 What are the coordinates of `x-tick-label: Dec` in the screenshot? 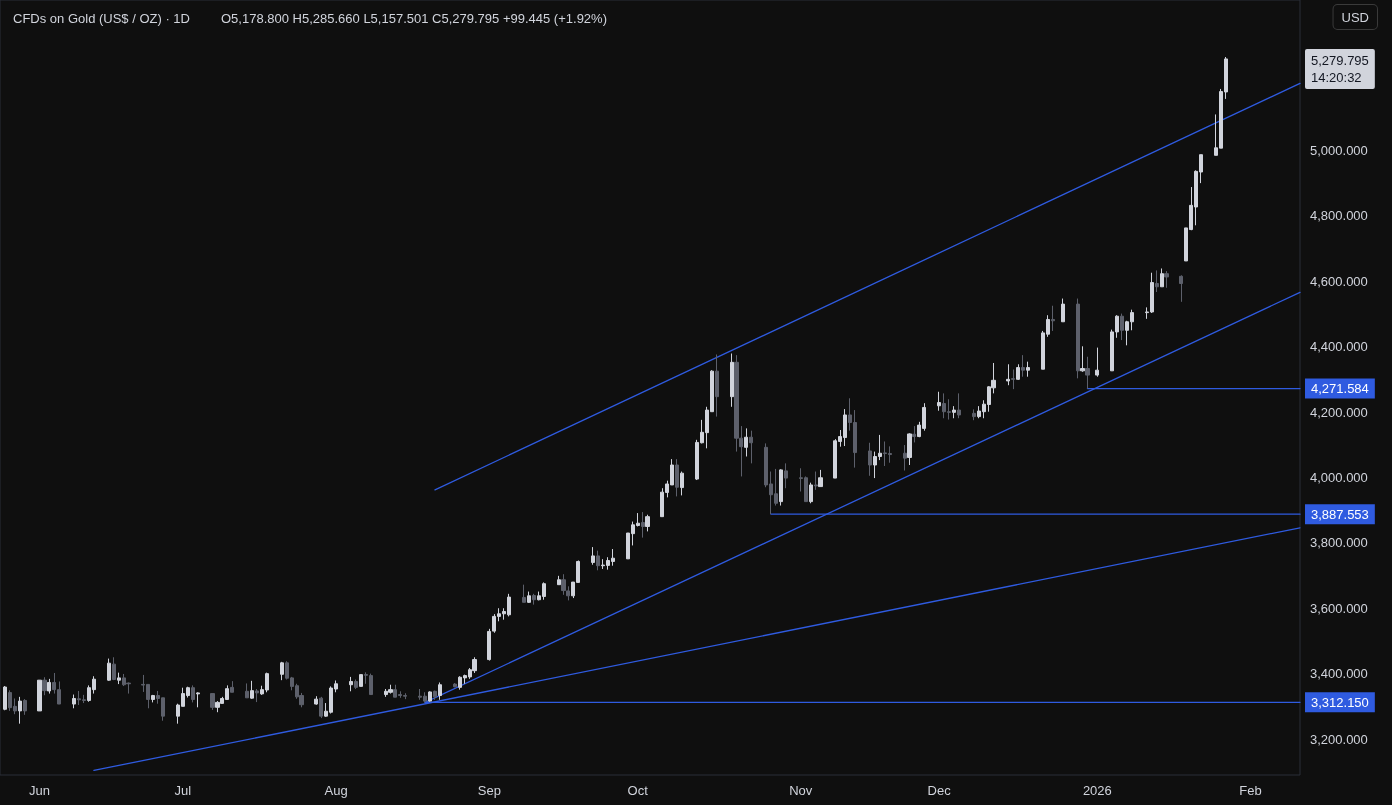 It's located at (939, 790).